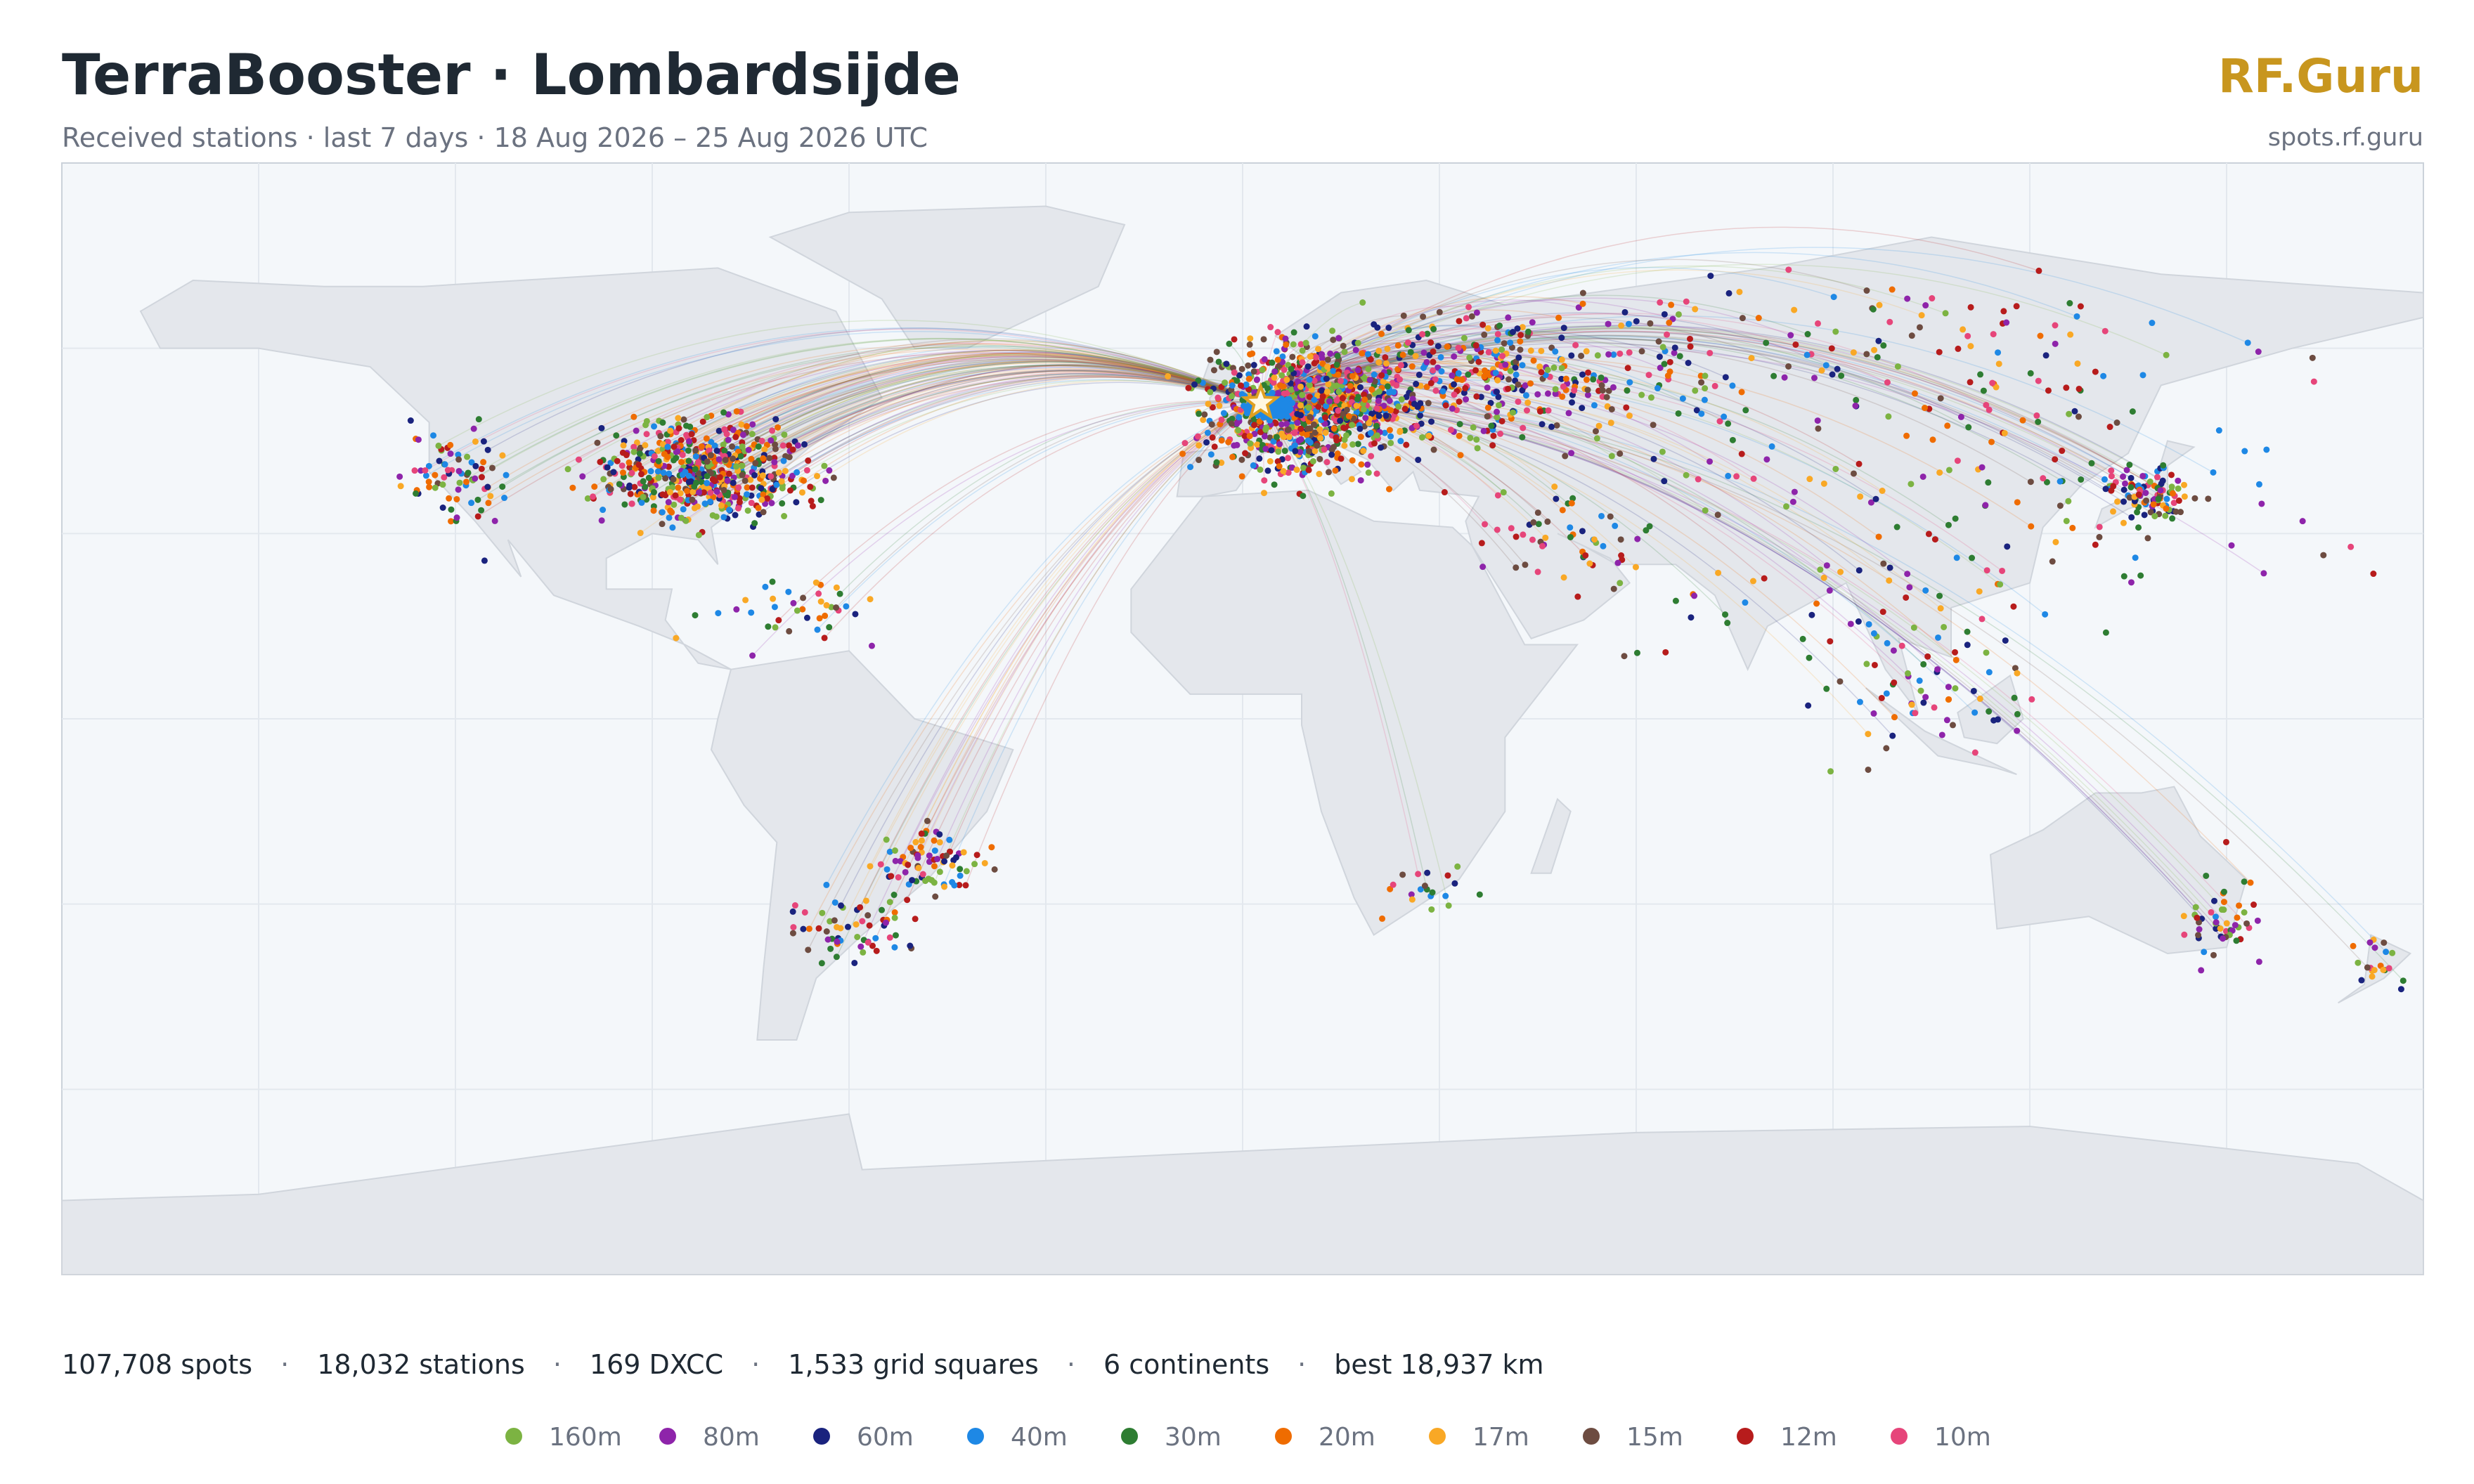  What do you see at coordinates (1186, 1364) in the screenshot?
I see `stat: 6 continents` at bounding box center [1186, 1364].